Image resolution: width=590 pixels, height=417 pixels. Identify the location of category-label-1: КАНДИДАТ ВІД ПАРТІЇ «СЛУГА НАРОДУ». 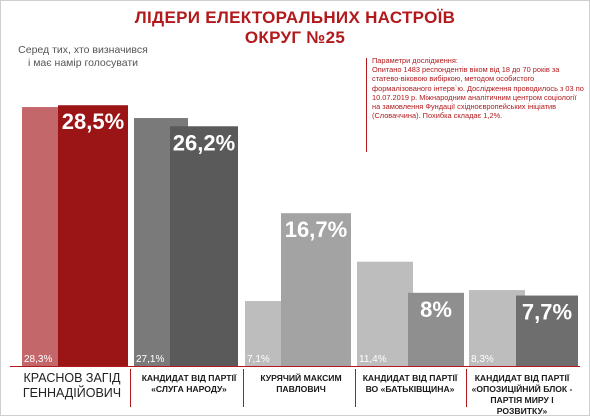
(189, 384).